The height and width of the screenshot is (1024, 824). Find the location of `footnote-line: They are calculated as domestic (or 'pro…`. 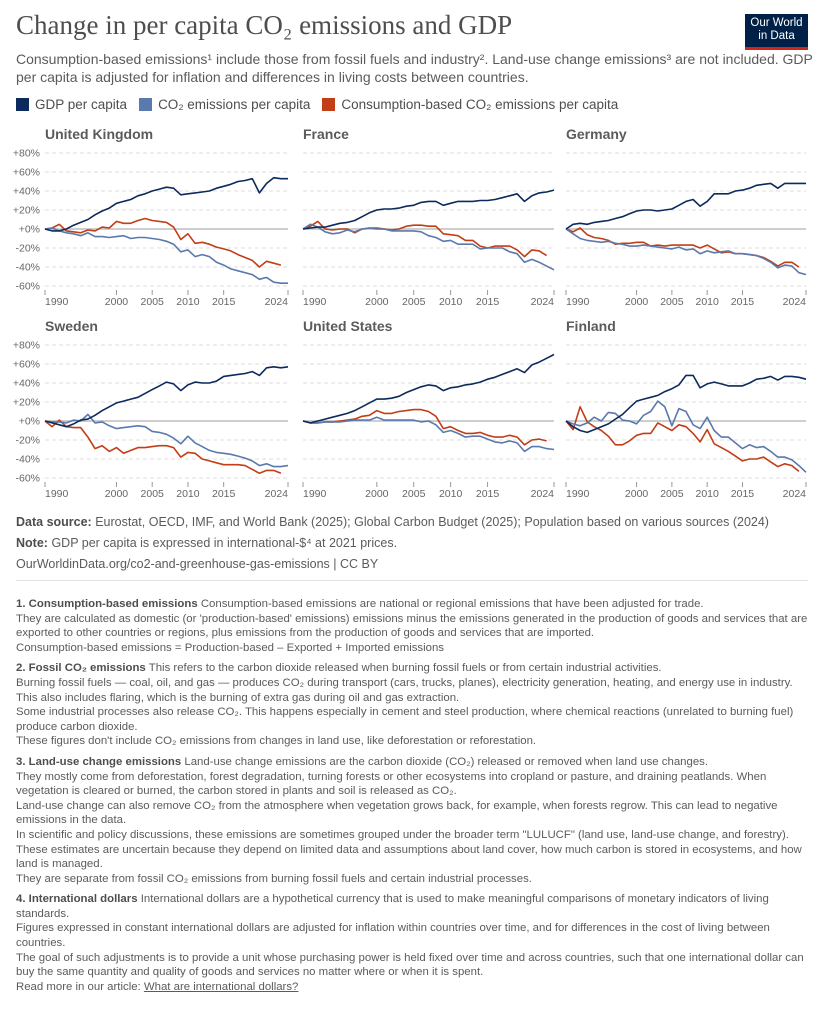

footnote-line: They are calculated as domestic (or 'pro… is located at coordinates (412, 626).